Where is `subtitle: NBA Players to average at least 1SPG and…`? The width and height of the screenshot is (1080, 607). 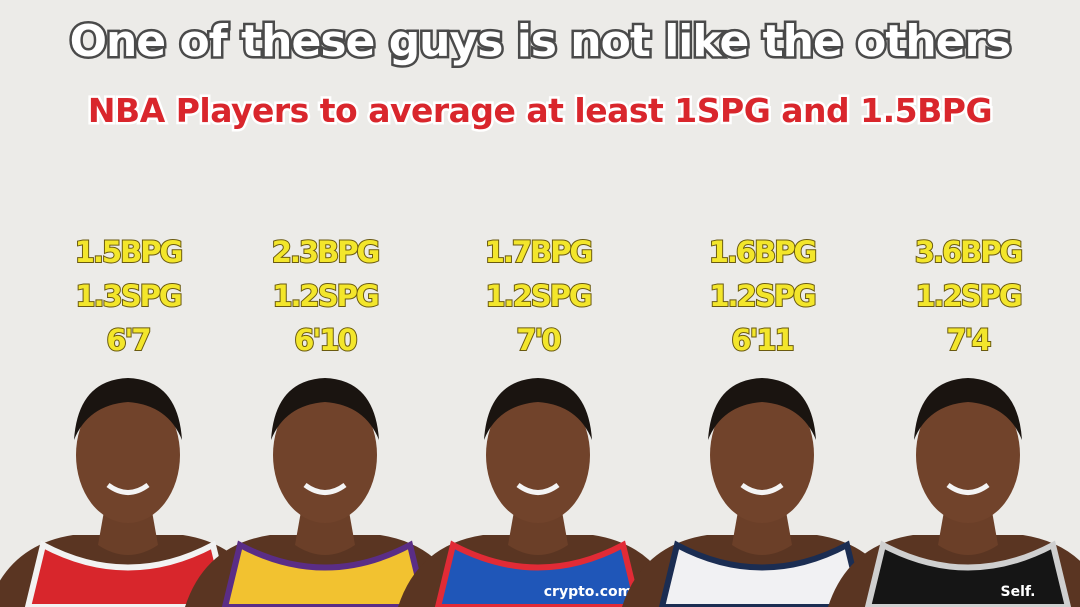
subtitle: NBA Players to average at least 1SPG and… is located at coordinates (540, 110).